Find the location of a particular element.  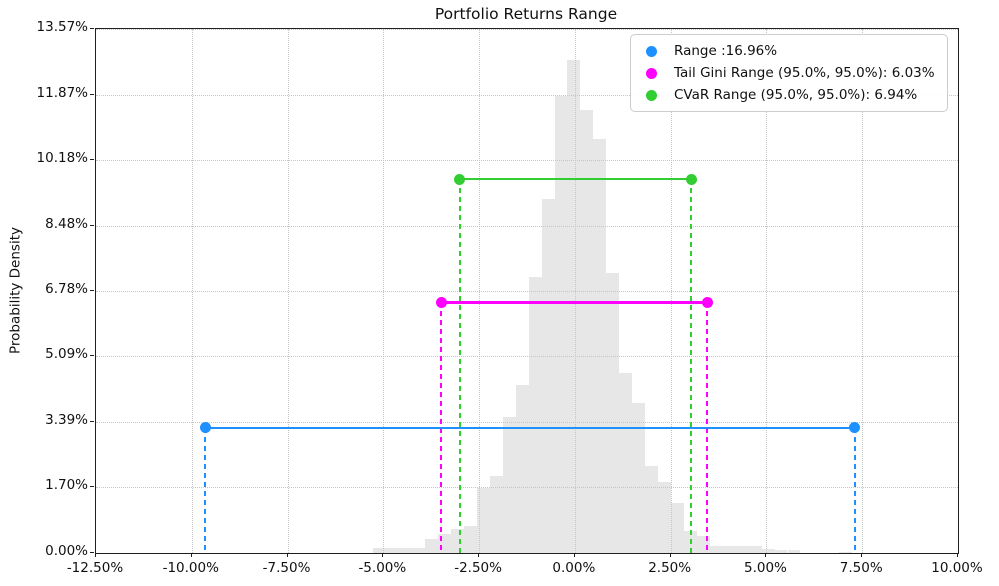

y-tick-label: 10.18% is located at coordinates (62, 157).